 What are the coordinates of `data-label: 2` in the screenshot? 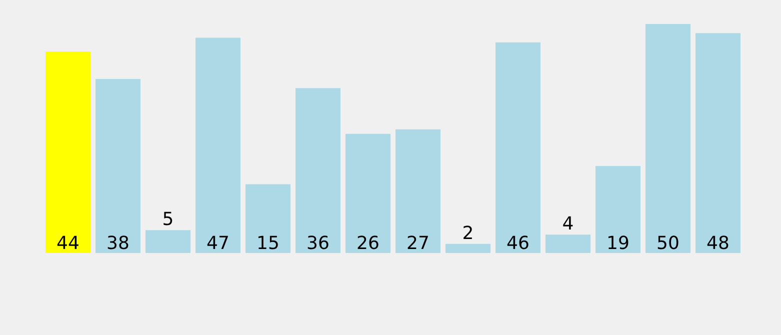 It's located at (468, 233).